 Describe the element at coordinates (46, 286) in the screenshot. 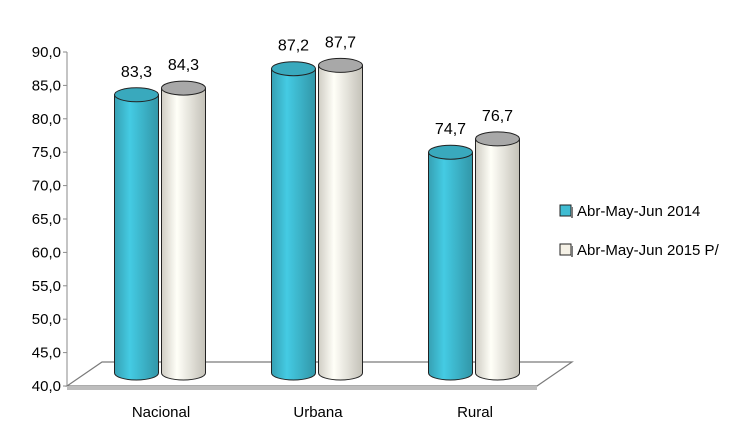

I see `y-tick-label: 55,0` at that location.